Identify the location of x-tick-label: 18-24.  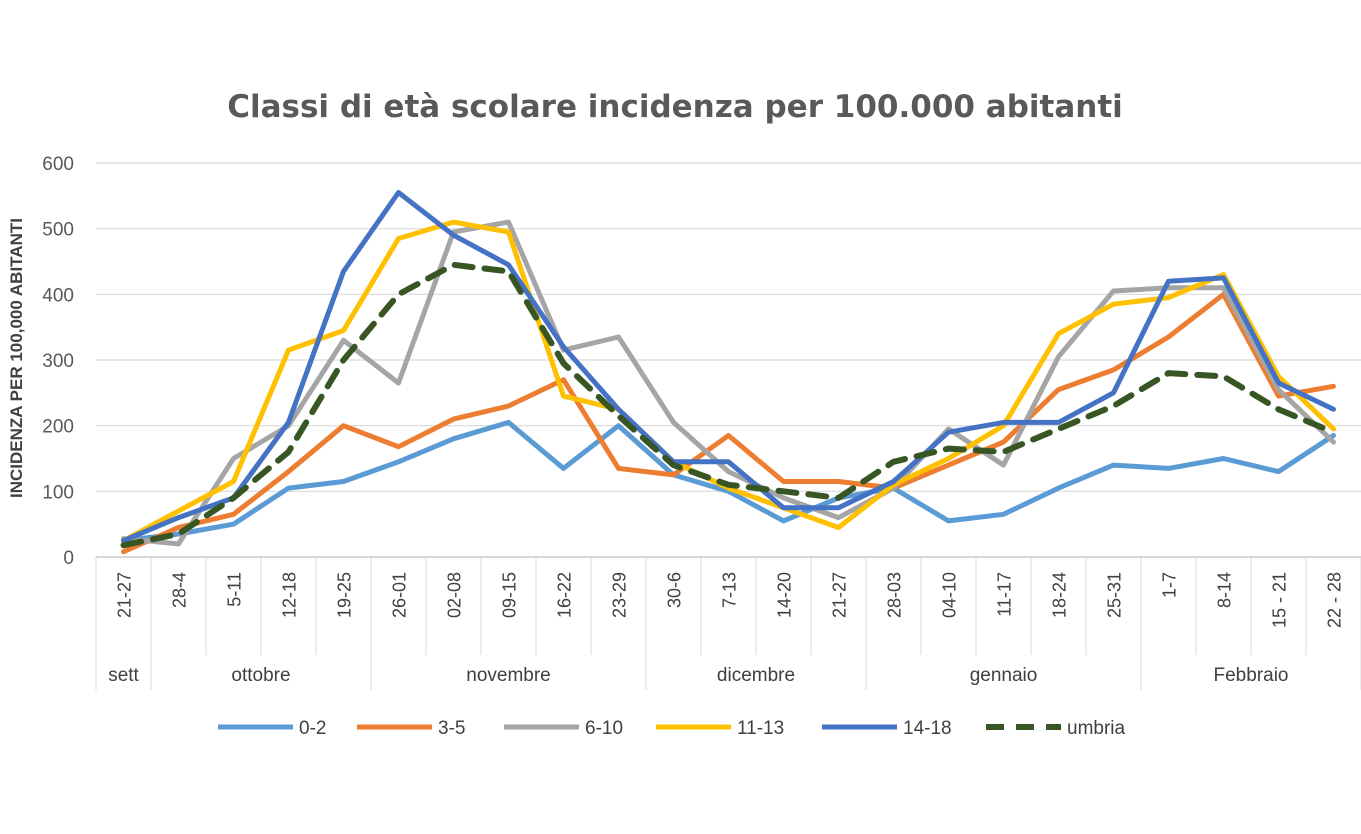
(1060, 595).